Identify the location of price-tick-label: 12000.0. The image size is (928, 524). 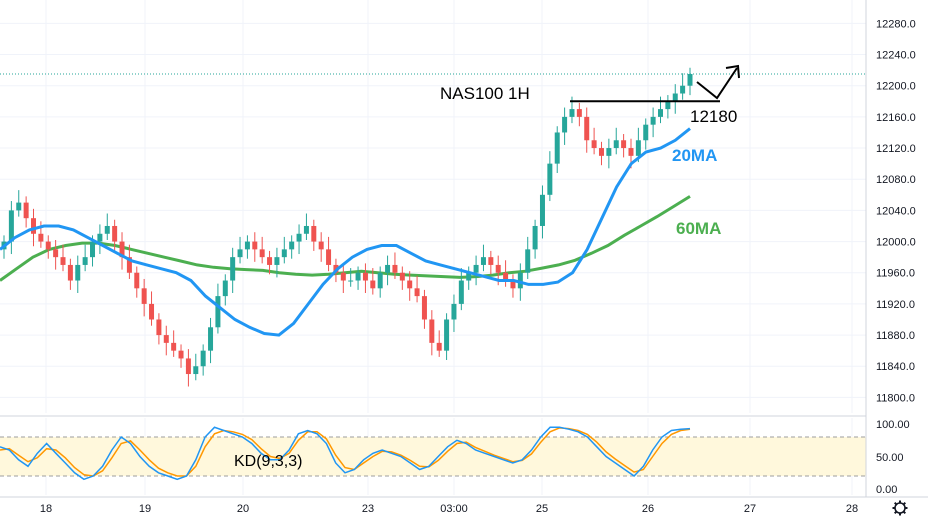
(896, 243).